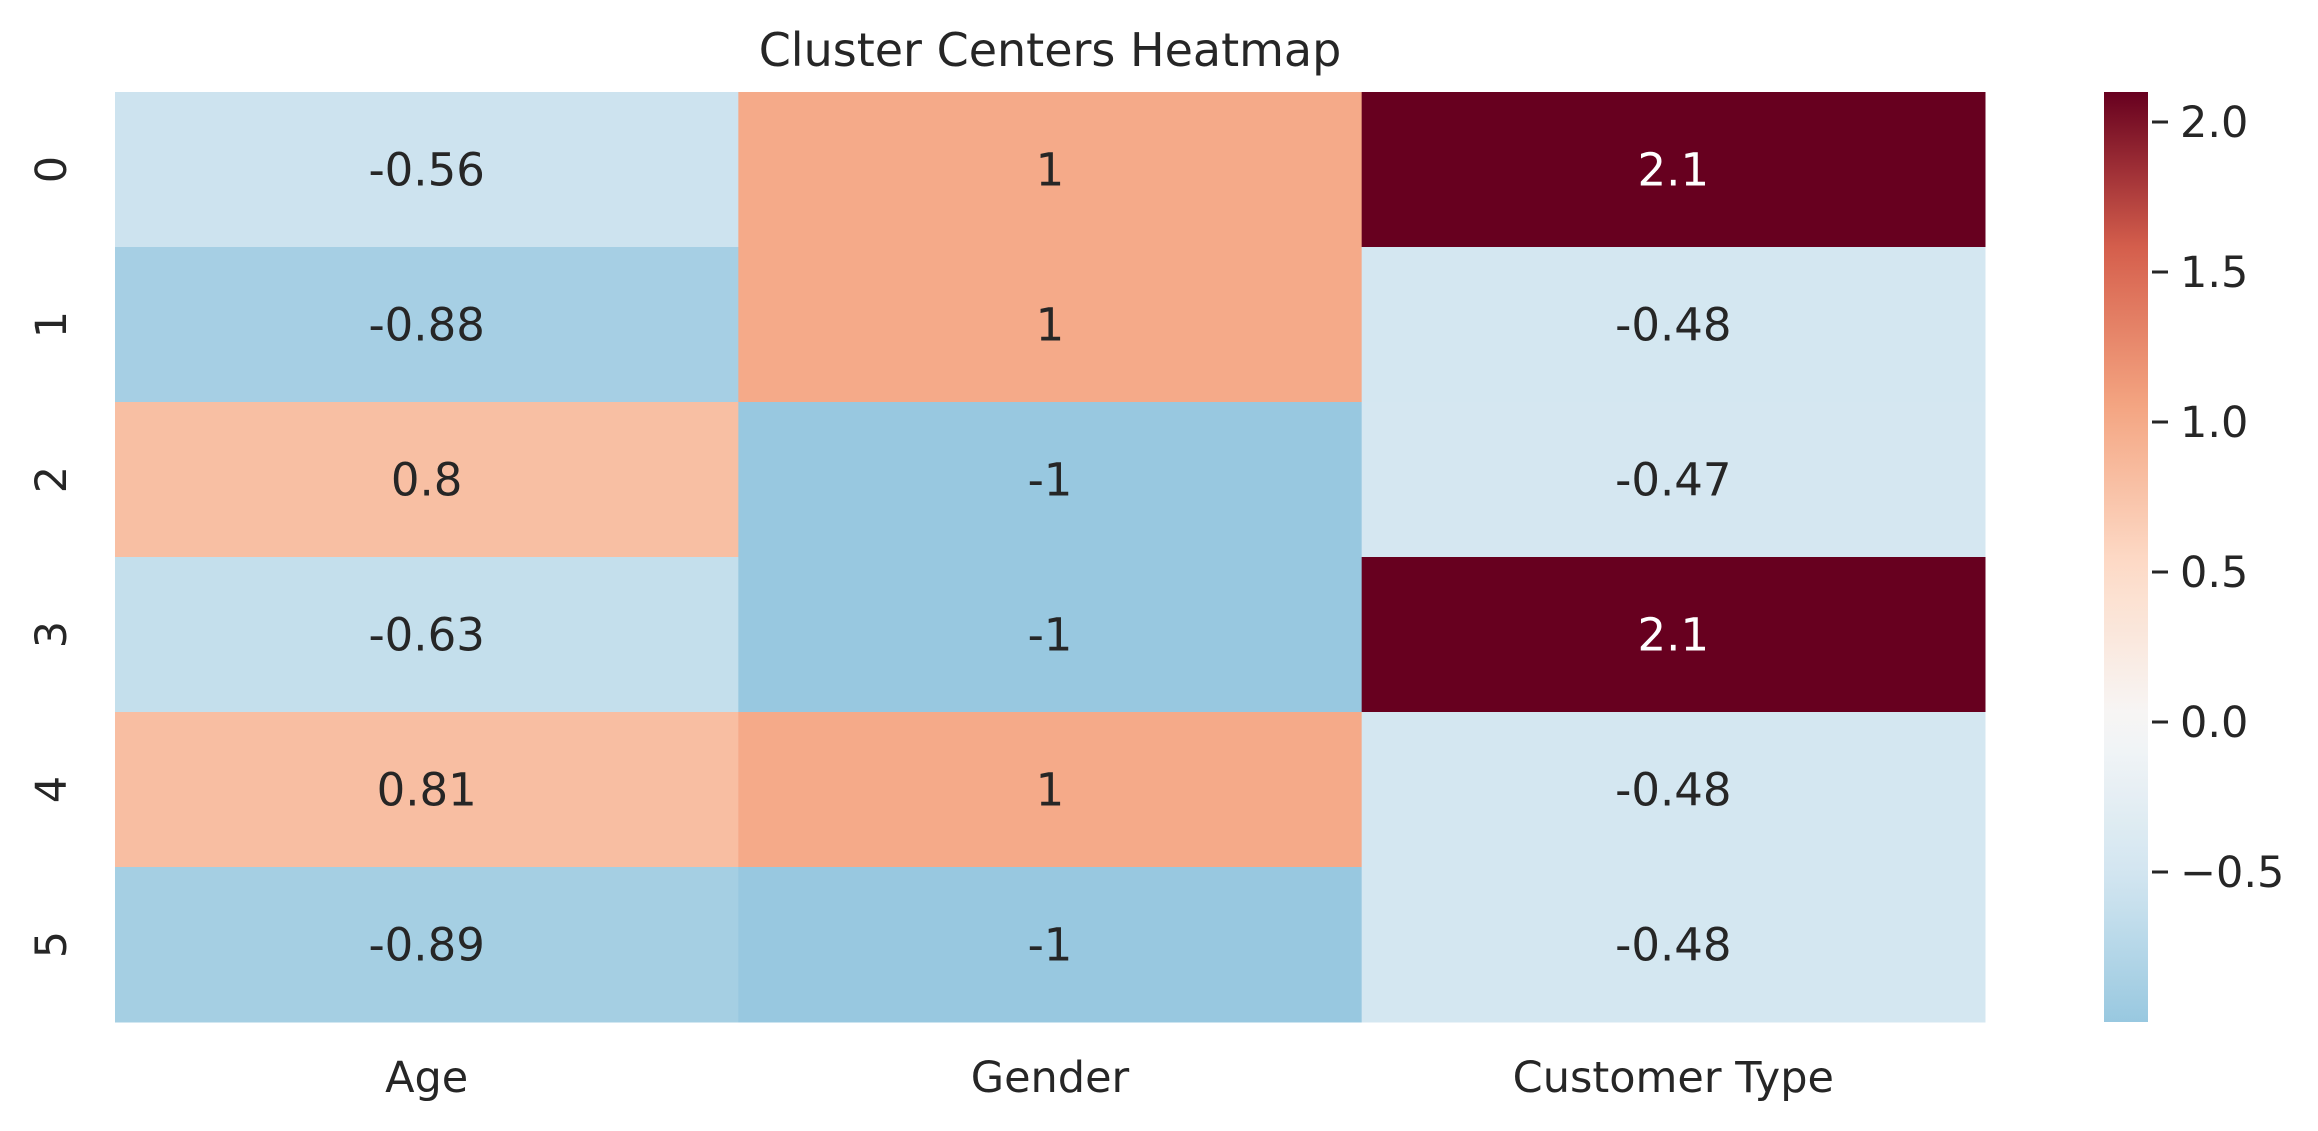 This screenshot has width=2318, height=1131. What do you see at coordinates (2214, 573) in the screenshot?
I see `colorbar-tick-label: 0.5` at bounding box center [2214, 573].